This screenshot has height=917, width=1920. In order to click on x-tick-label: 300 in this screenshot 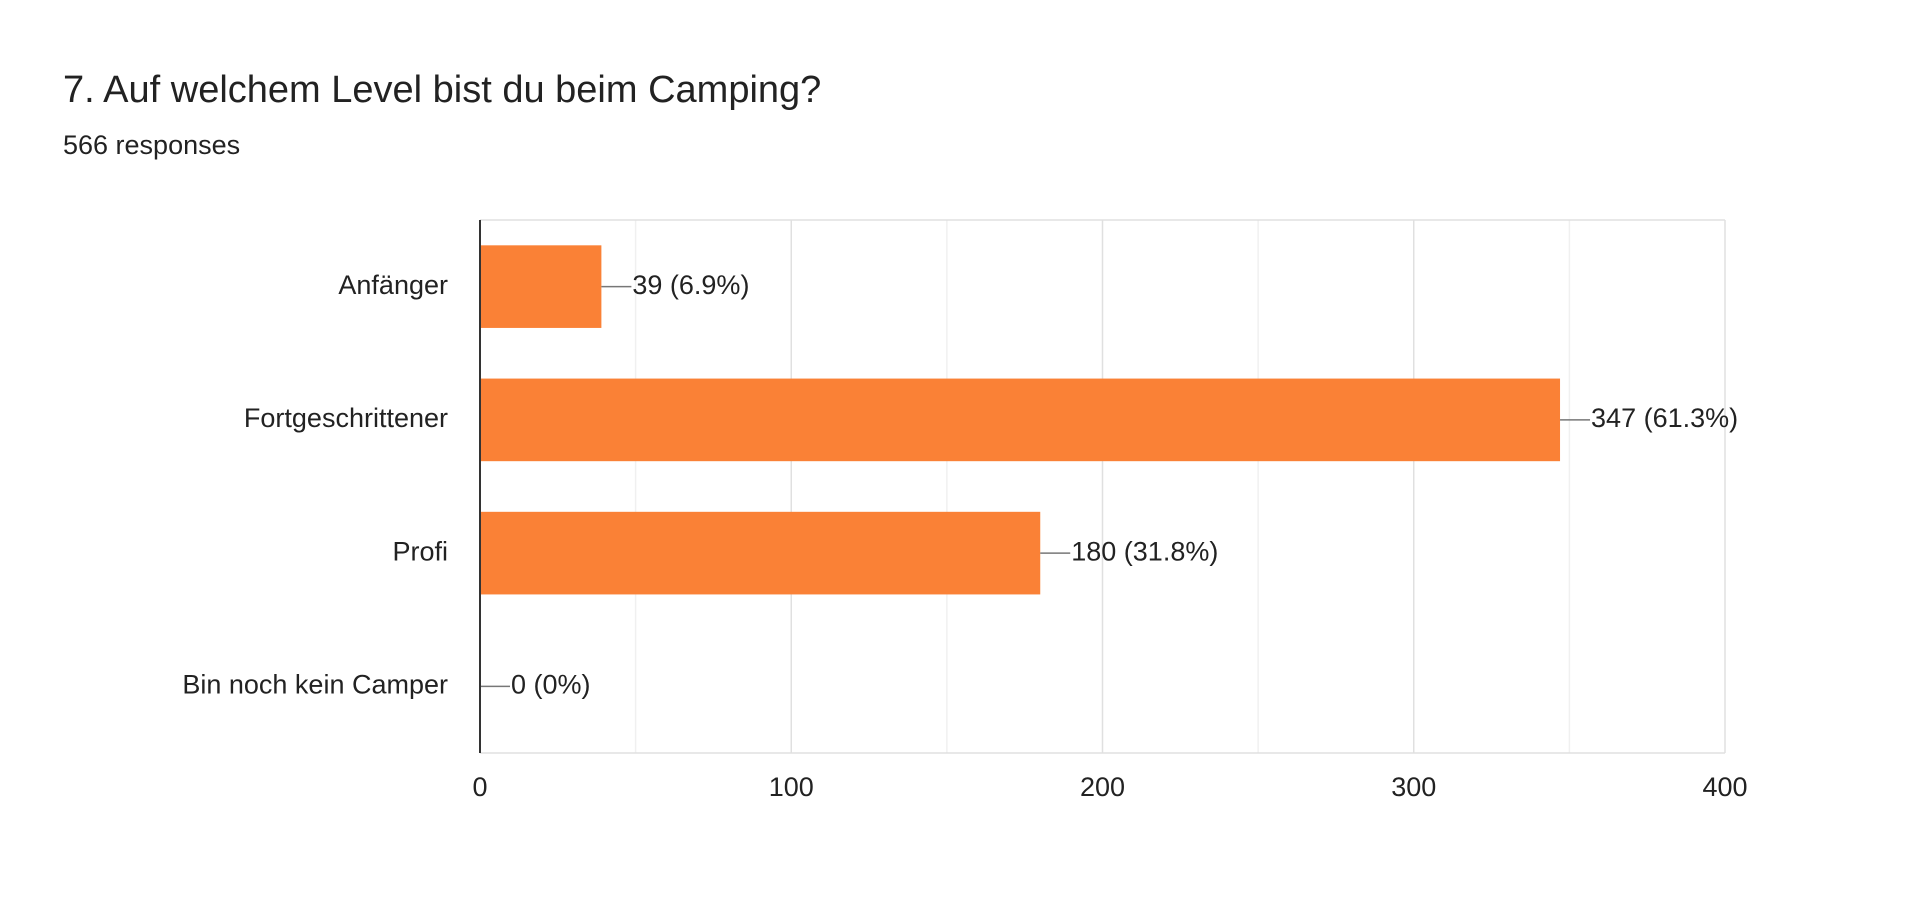, I will do `click(1413, 787)`.